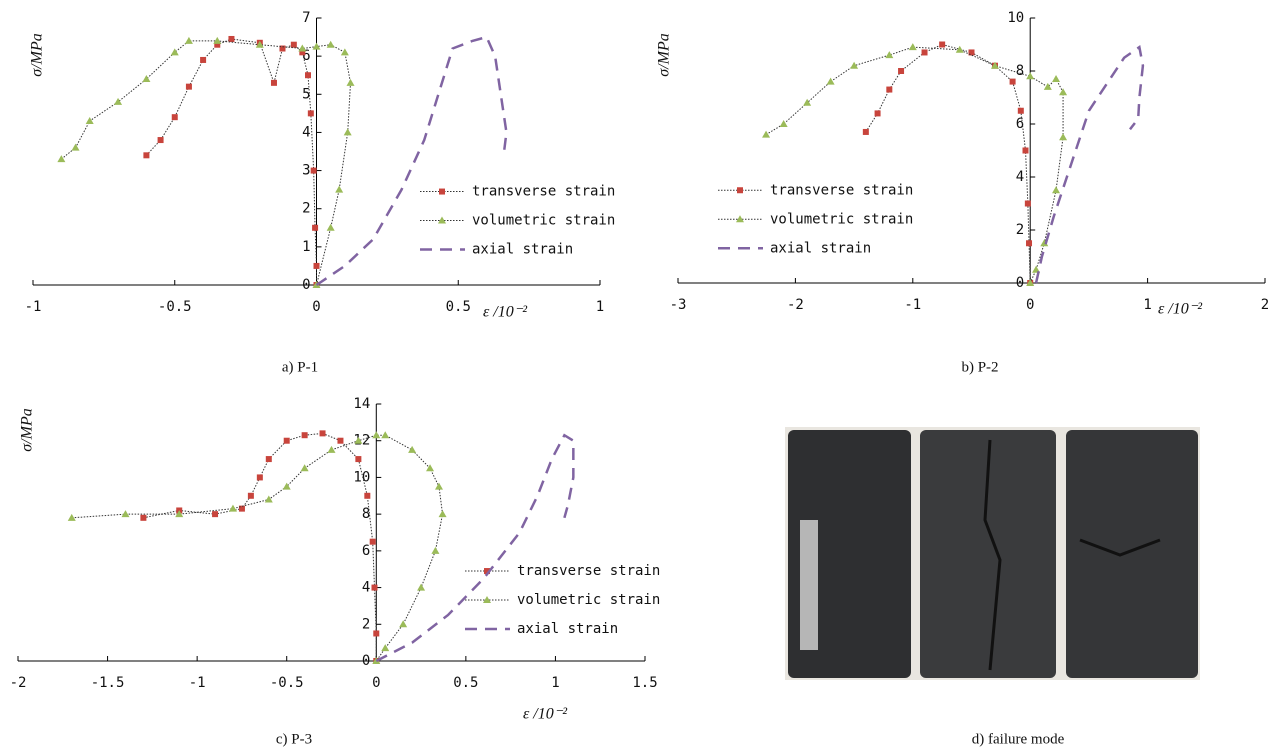 The width and height of the screenshot is (1282, 753). I want to click on y-tick-label: 7, so click(306, 18).